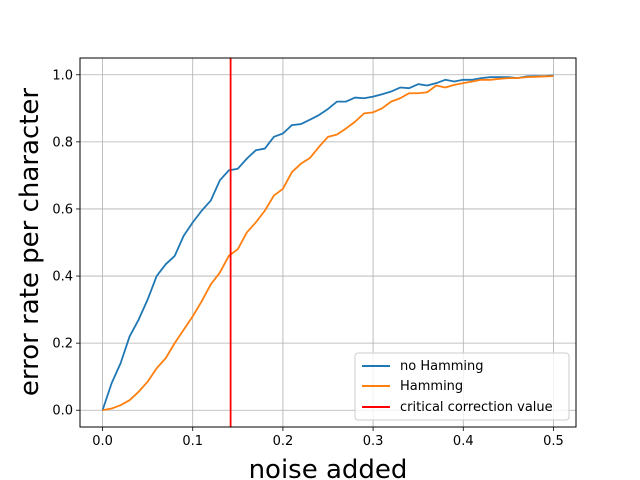  What do you see at coordinates (553, 441) in the screenshot?
I see `x-tick-label: 0.5` at bounding box center [553, 441].